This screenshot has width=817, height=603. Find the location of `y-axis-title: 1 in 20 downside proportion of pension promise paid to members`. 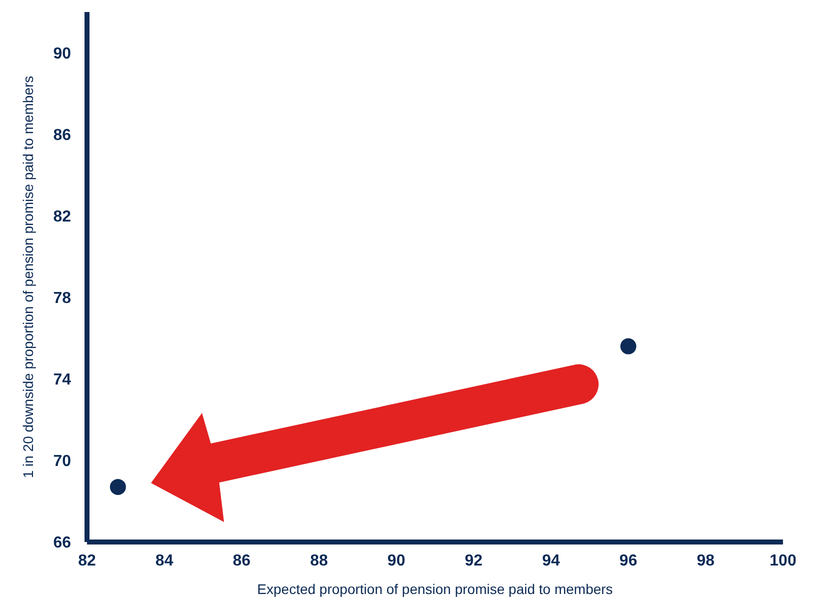

y-axis-title: 1 in 20 downside proportion of pension promise paid to members is located at coordinates (28, 277).